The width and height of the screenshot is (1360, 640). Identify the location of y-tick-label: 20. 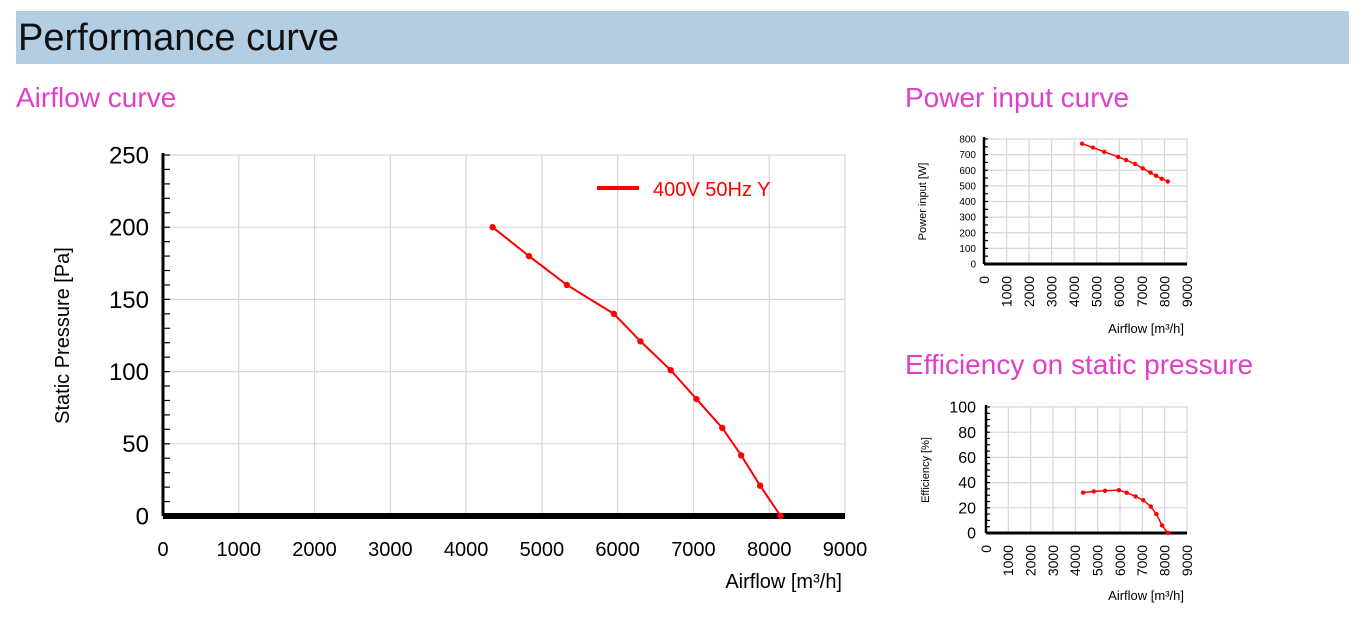
(967, 508).